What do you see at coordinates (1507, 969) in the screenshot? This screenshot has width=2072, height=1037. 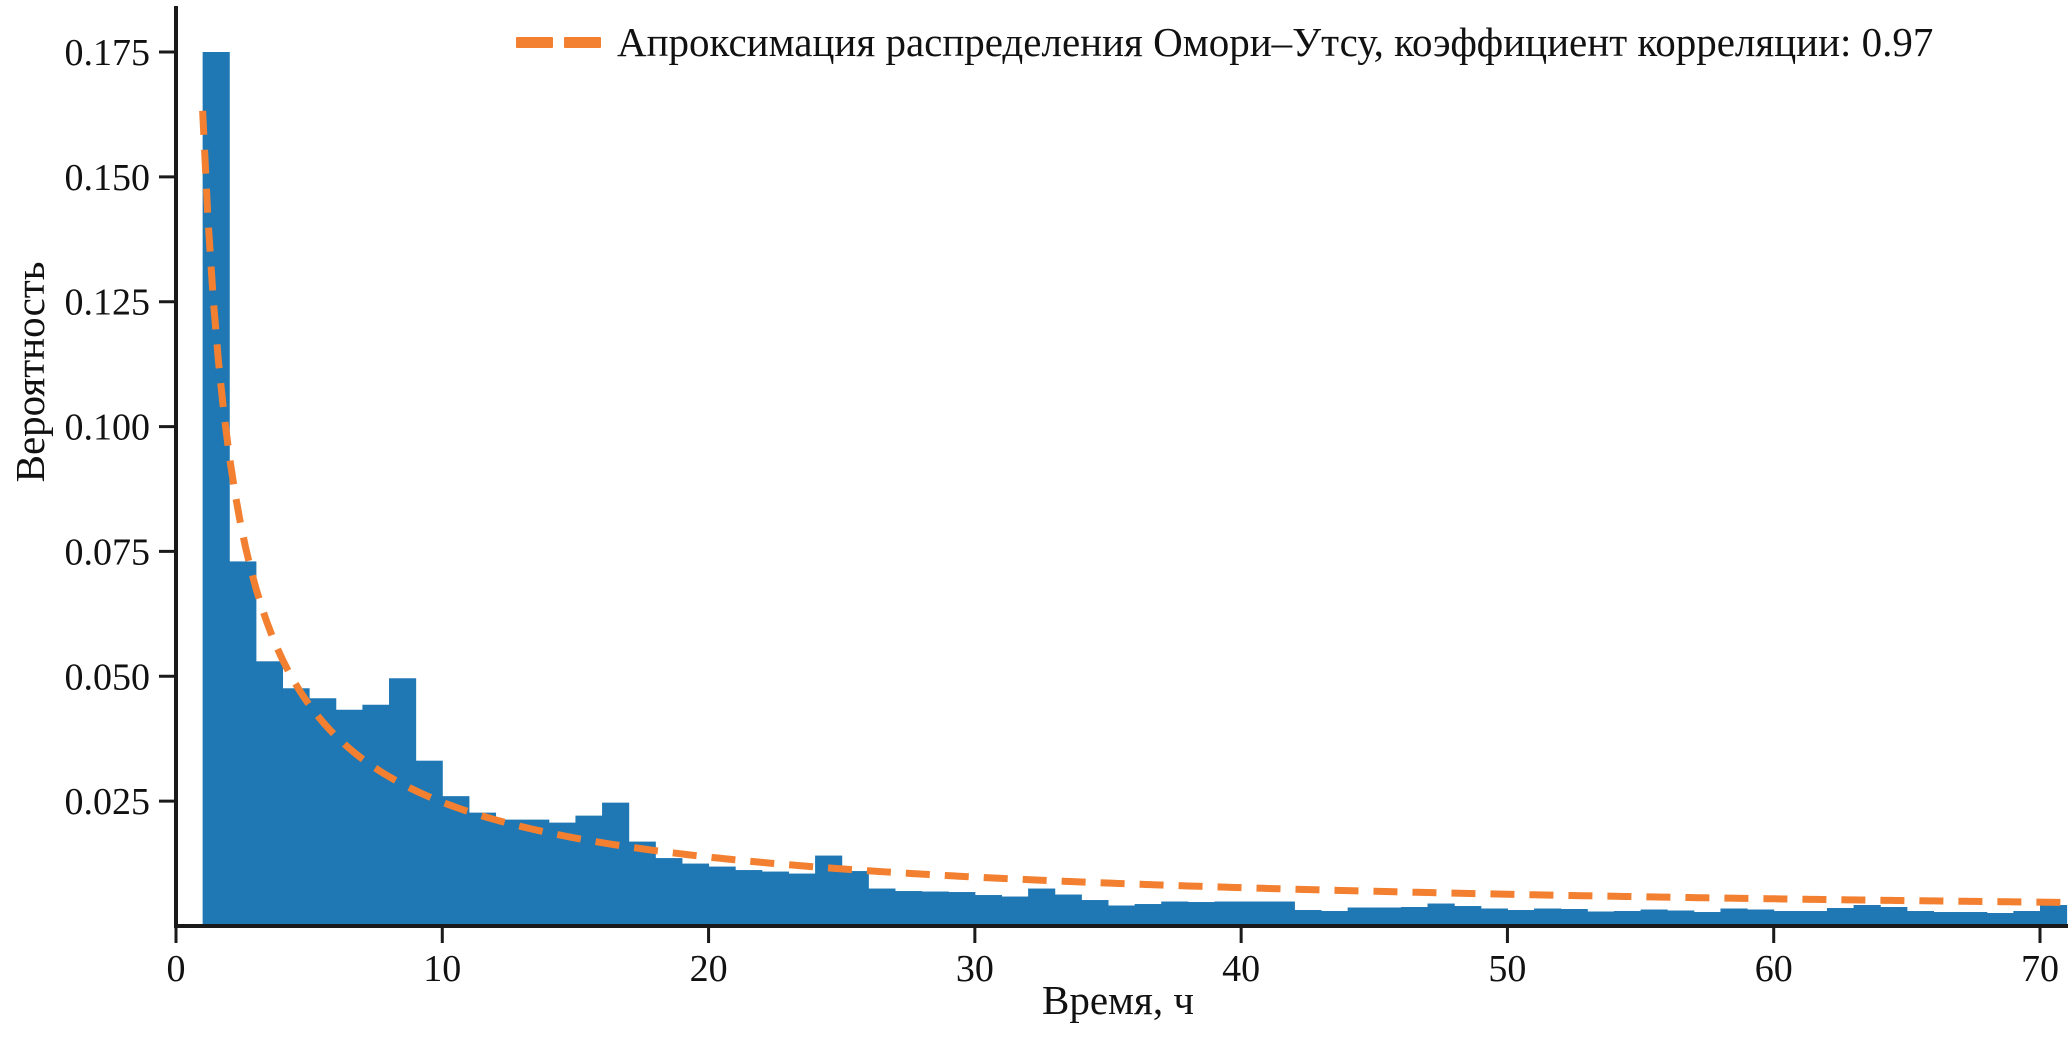 I see `x-tick-label: 50` at bounding box center [1507, 969].